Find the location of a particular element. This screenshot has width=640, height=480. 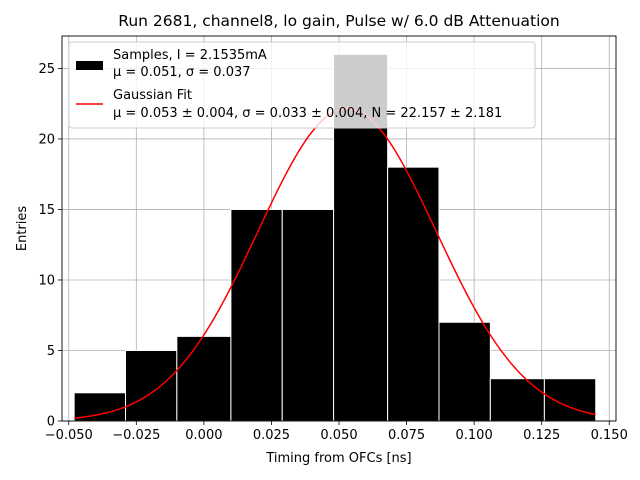

y-tick-label: 20 is located at coordinates (46, 139).